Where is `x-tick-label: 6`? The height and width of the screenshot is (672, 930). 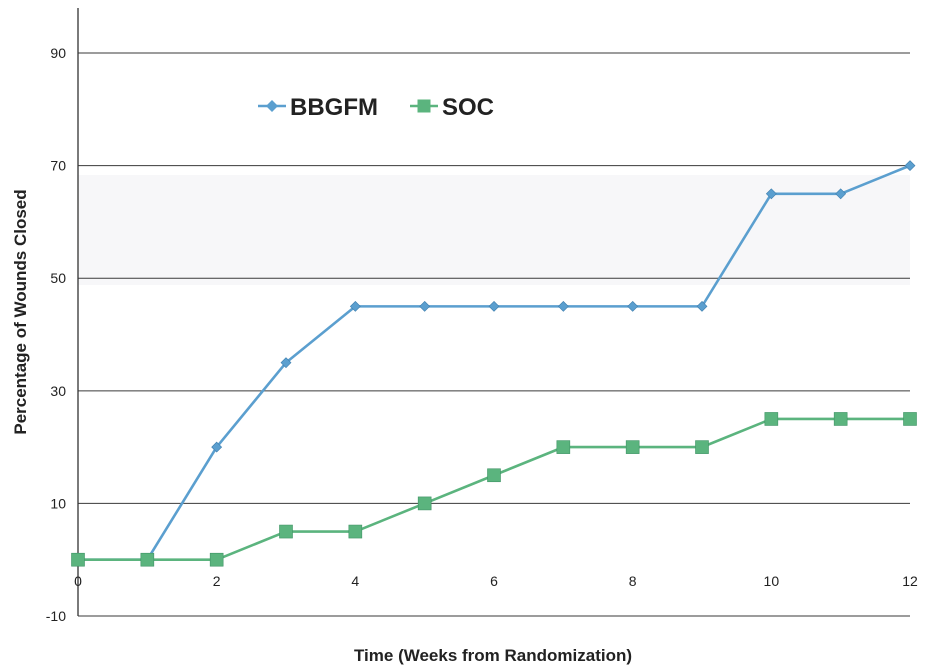
x-tick-label: 6 is located at coordinates (494, 581).